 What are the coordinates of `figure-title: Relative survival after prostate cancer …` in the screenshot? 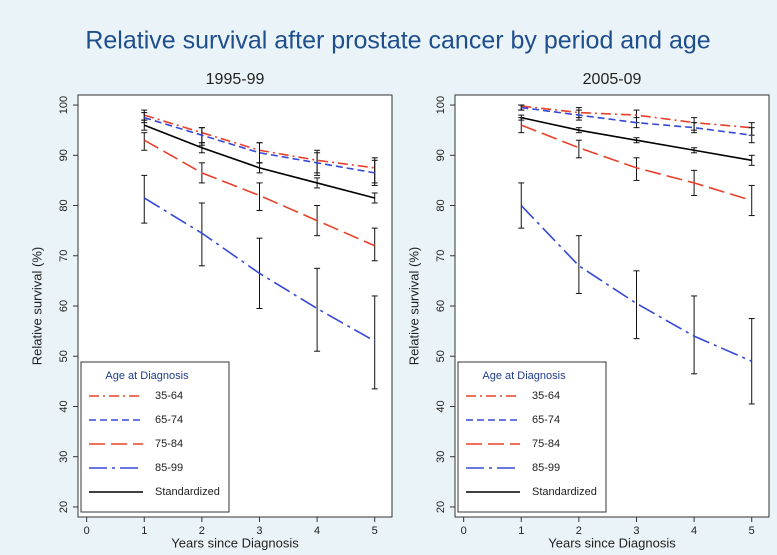 It's located at (397, 41).